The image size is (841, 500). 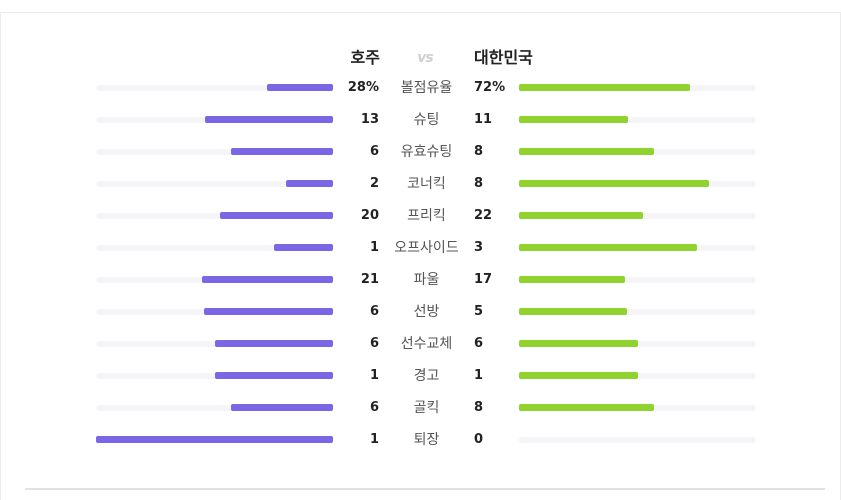 I want to click on away-value: 72%, so click(x=490, y=87).